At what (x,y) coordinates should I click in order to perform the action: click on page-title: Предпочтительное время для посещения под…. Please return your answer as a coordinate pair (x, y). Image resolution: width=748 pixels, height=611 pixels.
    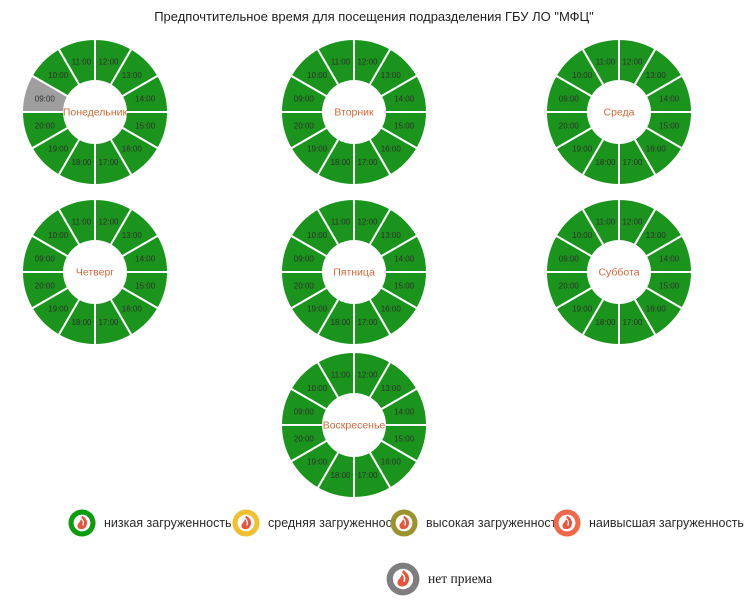
    Looking at the image, I should click on (374, 16).